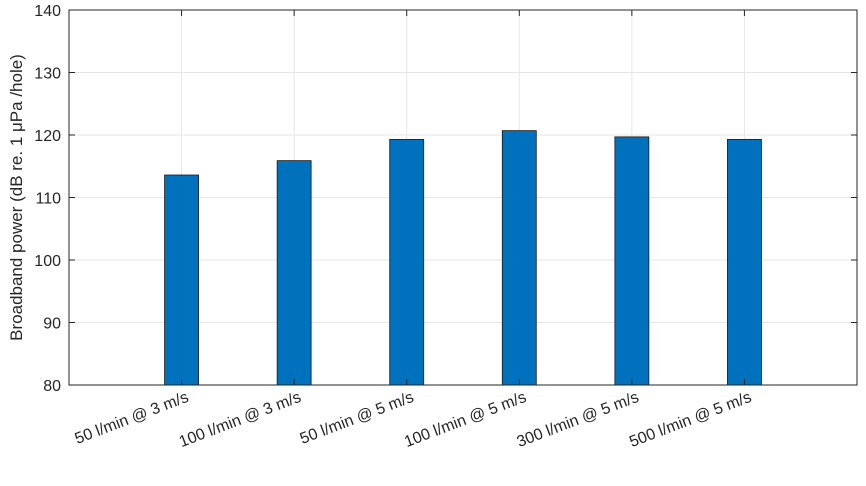  What do you see at coordinates (240, 420) in the screenshot?
I see `x-tick-label: 100 l/min @ 3 m/s` at bounding box center [240, 420].